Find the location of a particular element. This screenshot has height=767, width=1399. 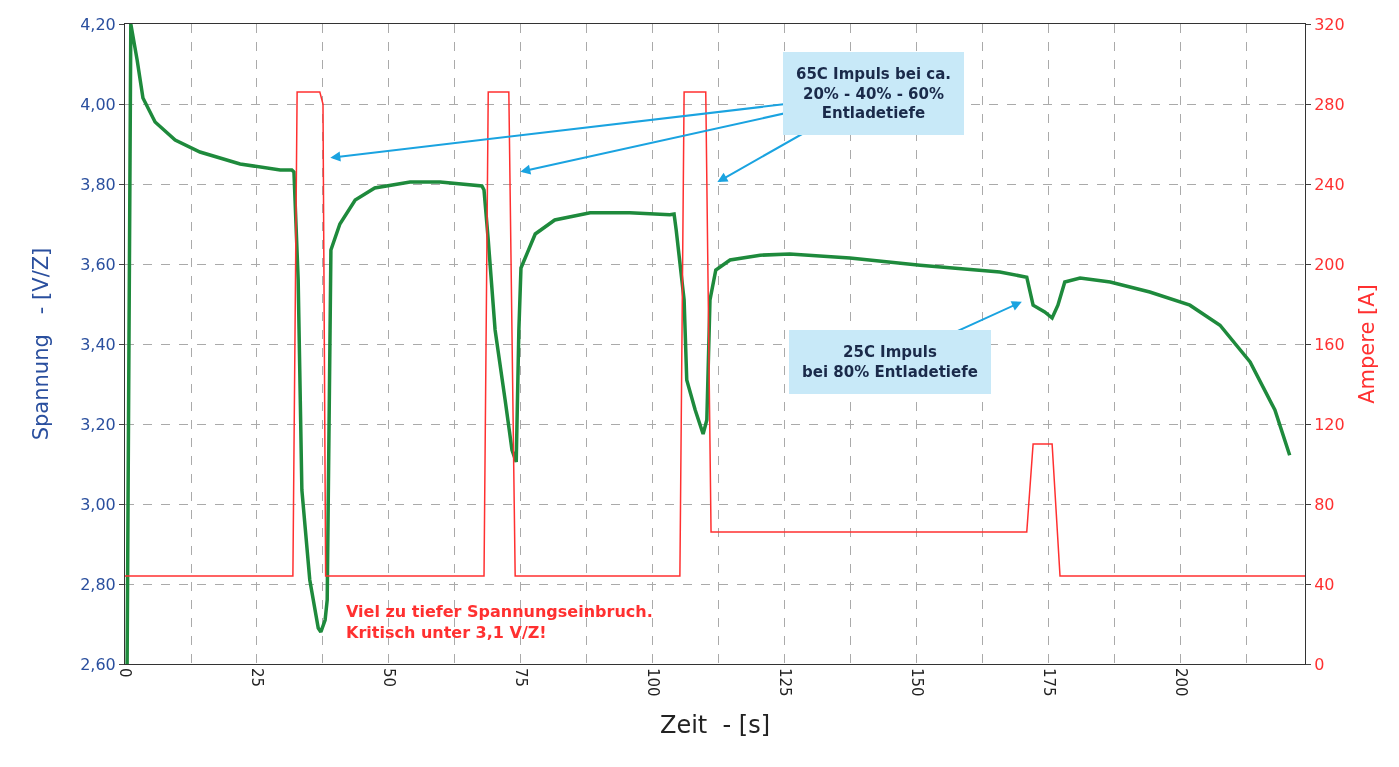

y2-tick-label: 0 is located at coordinates (1319, 664).